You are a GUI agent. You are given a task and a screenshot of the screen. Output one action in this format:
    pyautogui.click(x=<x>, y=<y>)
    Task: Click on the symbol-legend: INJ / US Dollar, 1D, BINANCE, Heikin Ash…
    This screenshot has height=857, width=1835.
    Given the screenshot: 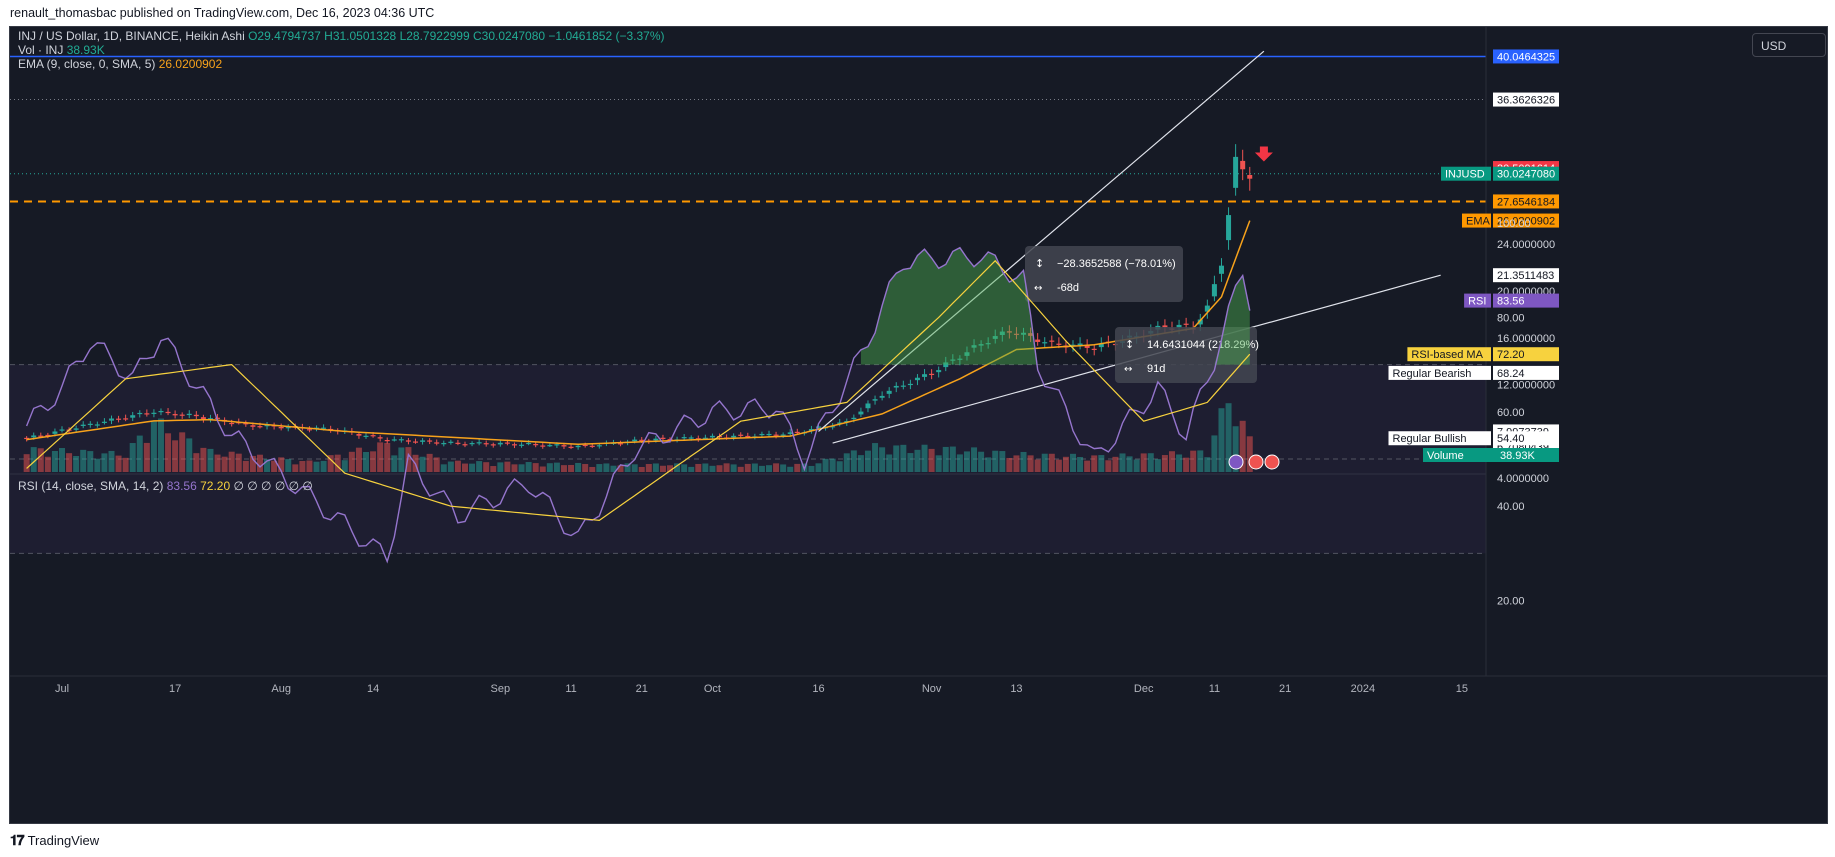 What is the action you would take?
    pyautogui.click(x=341, y=36)
    